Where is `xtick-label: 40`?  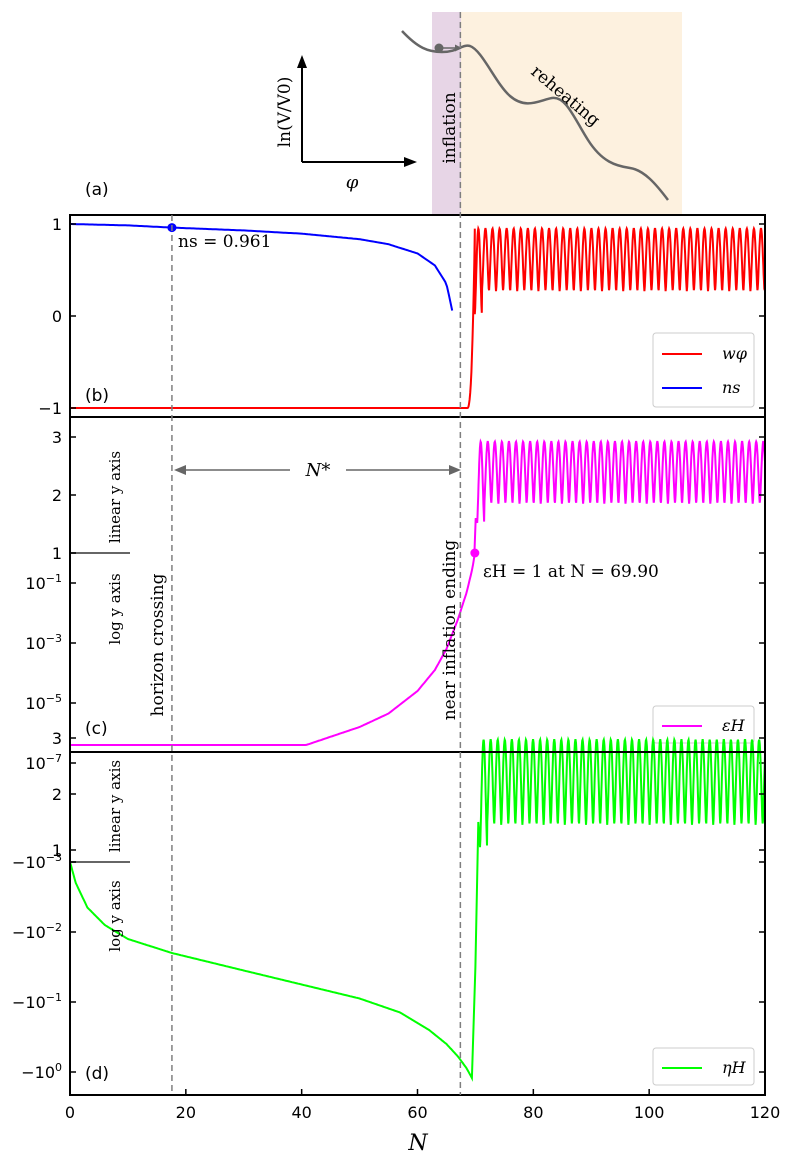
xtick-label: 40 is located at coordinates (301, 1112).